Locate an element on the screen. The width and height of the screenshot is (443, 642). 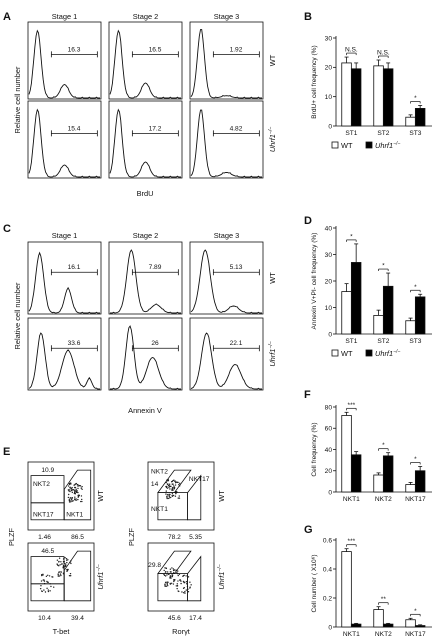
gate-value: 15.4 is located at coordinates (74, 128).